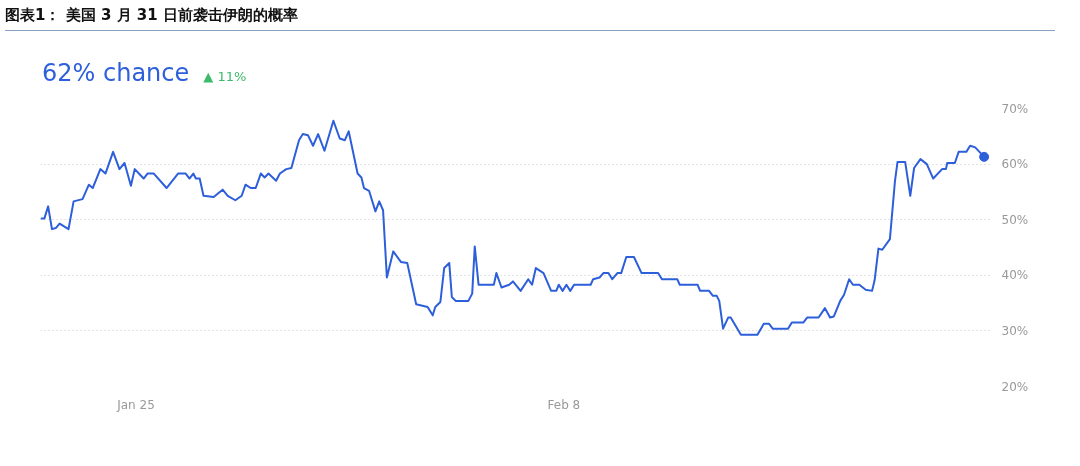 The height and width of the screenshot is (466, 1080). Describe the element at coordinates (116, 73) in the screenshot. I see `chart-subtitle: 62% chance` at that location.